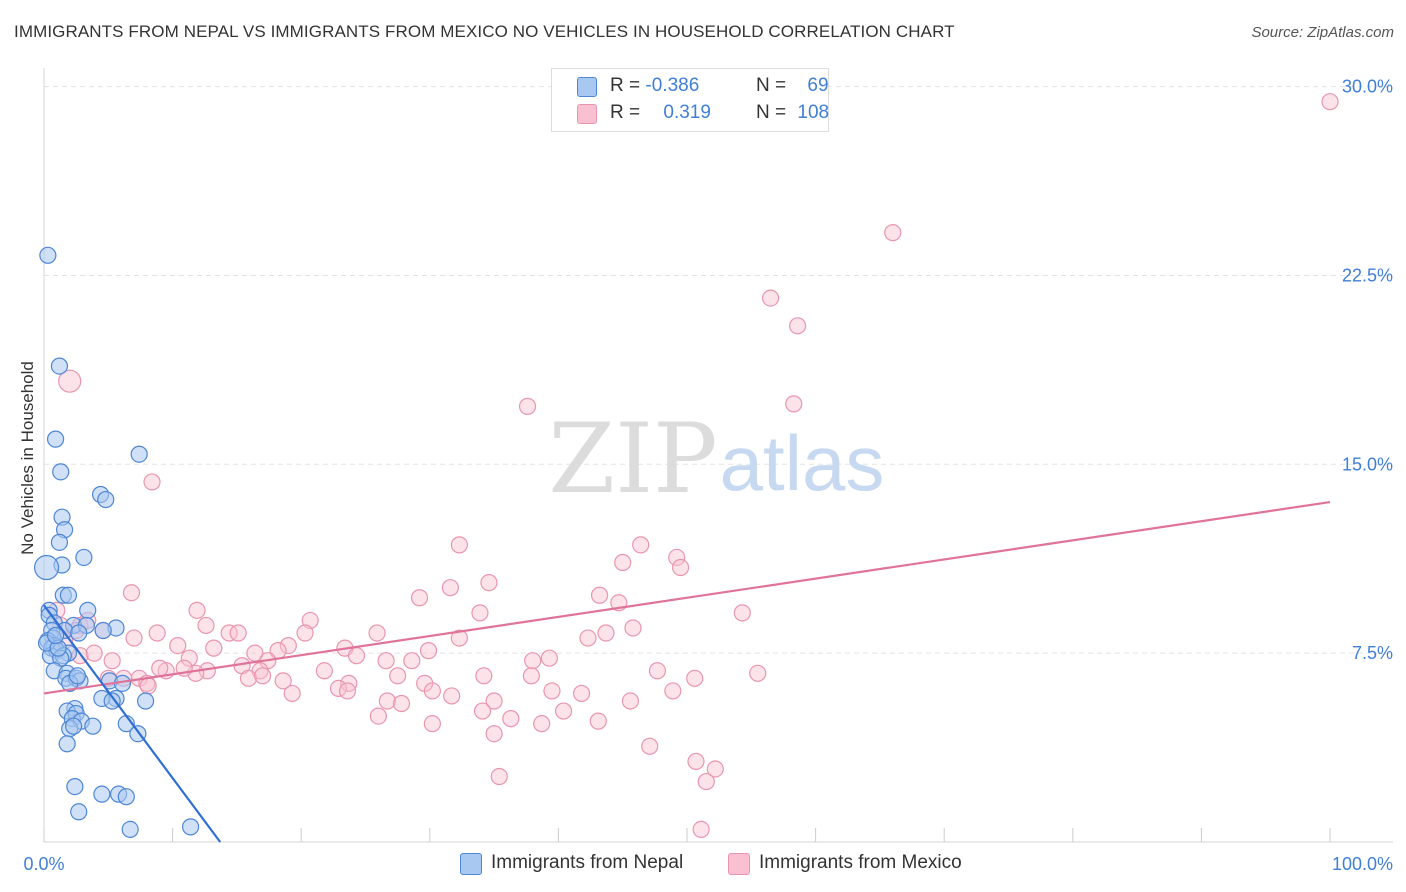  I want to click on watermark-zip: ZIP, so click(632, 459).